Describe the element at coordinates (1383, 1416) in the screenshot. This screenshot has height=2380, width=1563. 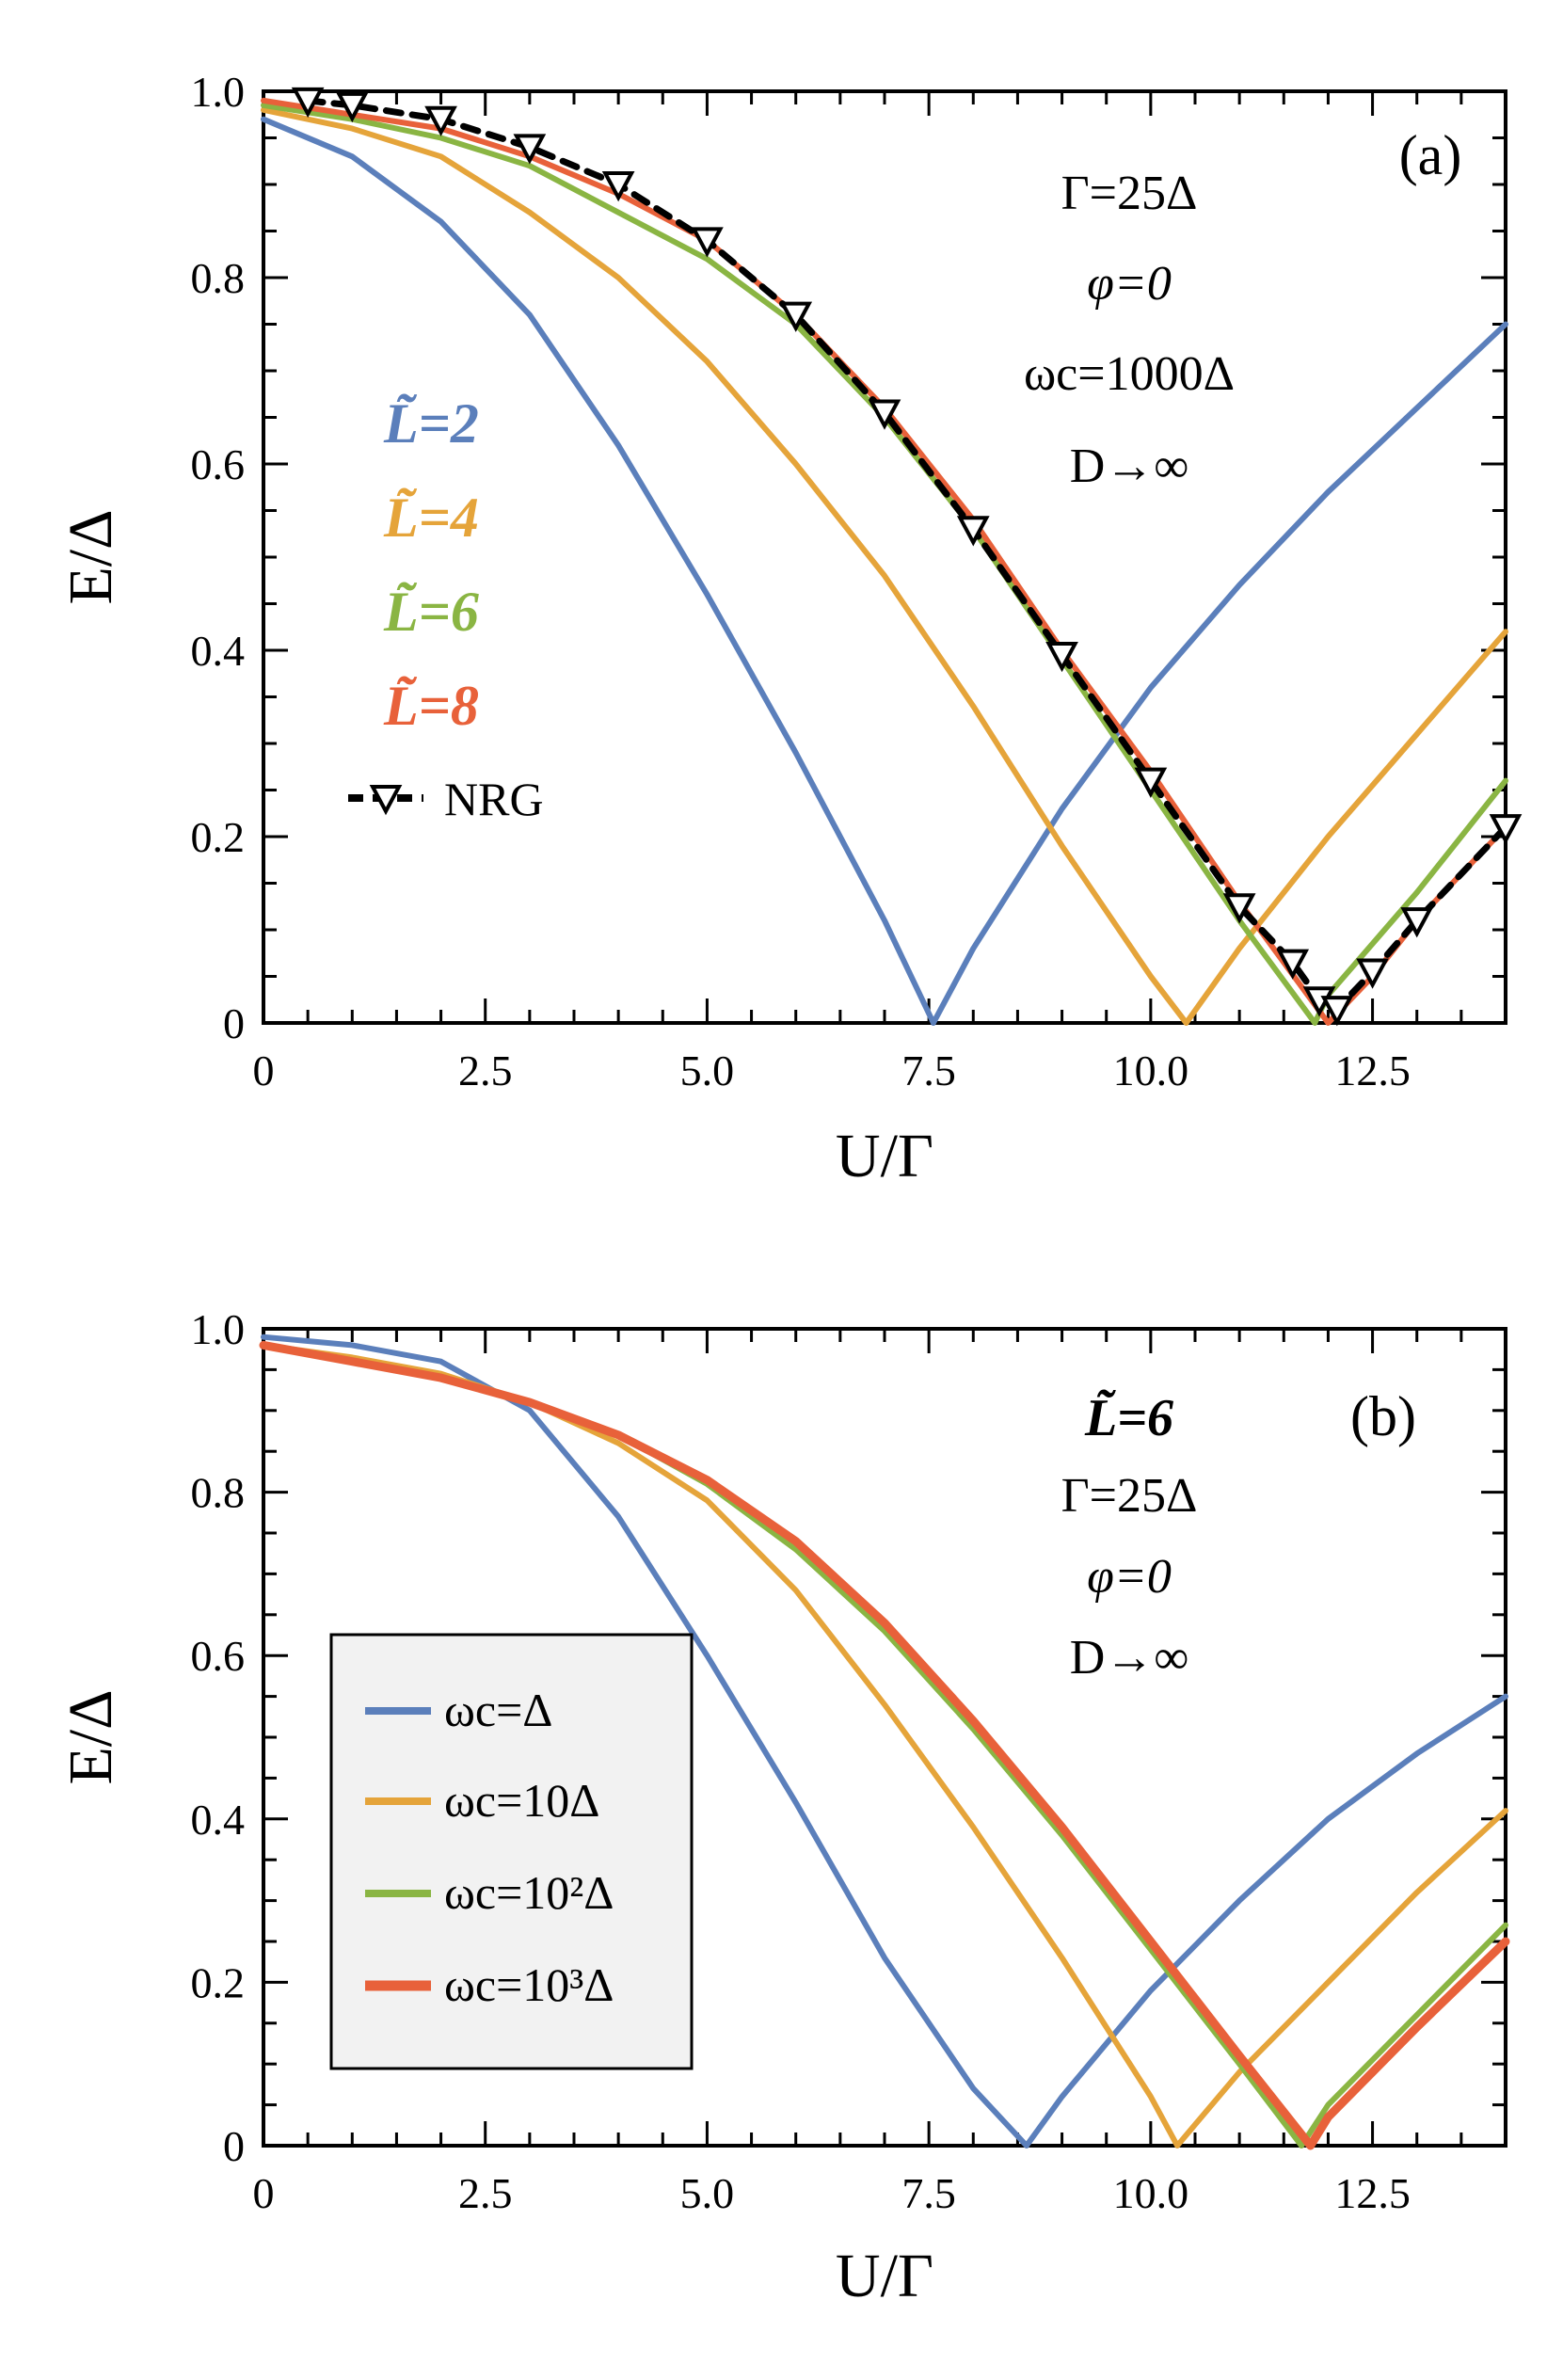
I see `panel-label-b: (b)` at that location.